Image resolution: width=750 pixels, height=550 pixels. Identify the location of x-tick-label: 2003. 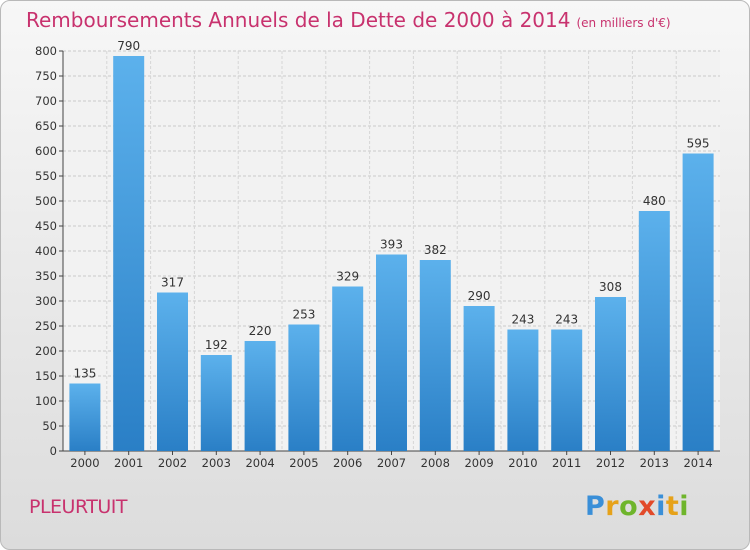
(216, 463).